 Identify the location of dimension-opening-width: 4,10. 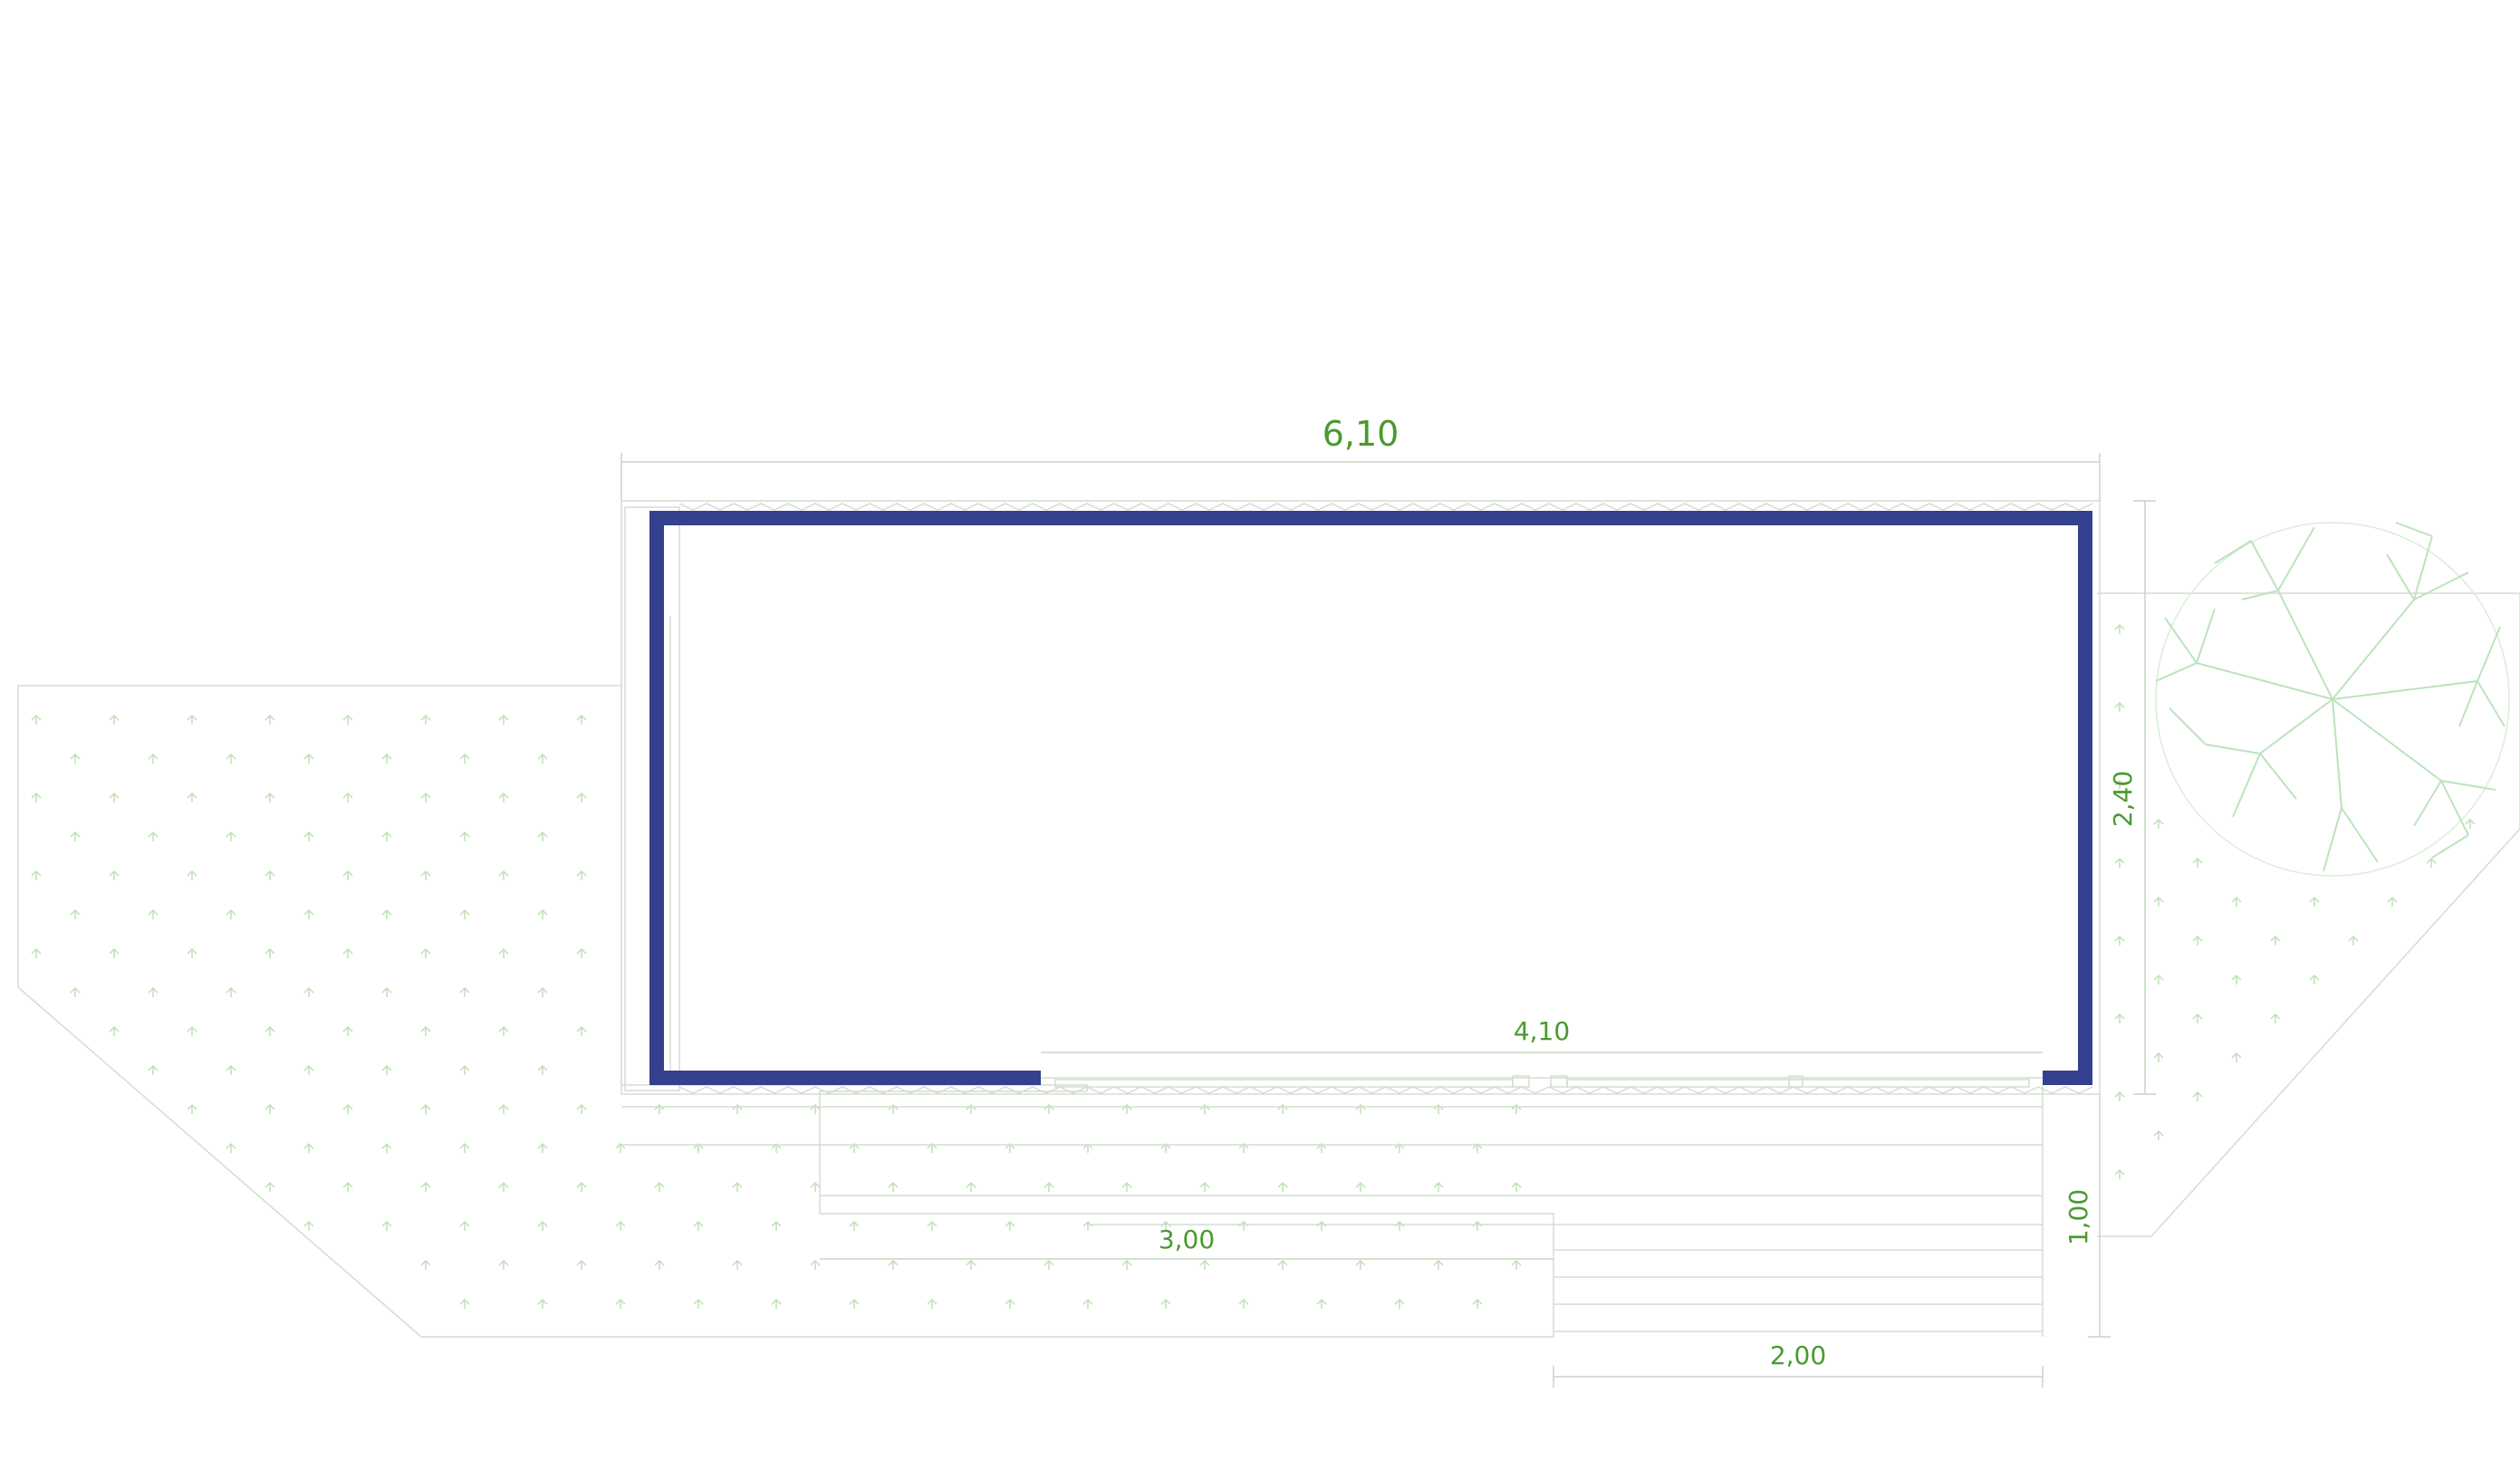
(1542, 1034).